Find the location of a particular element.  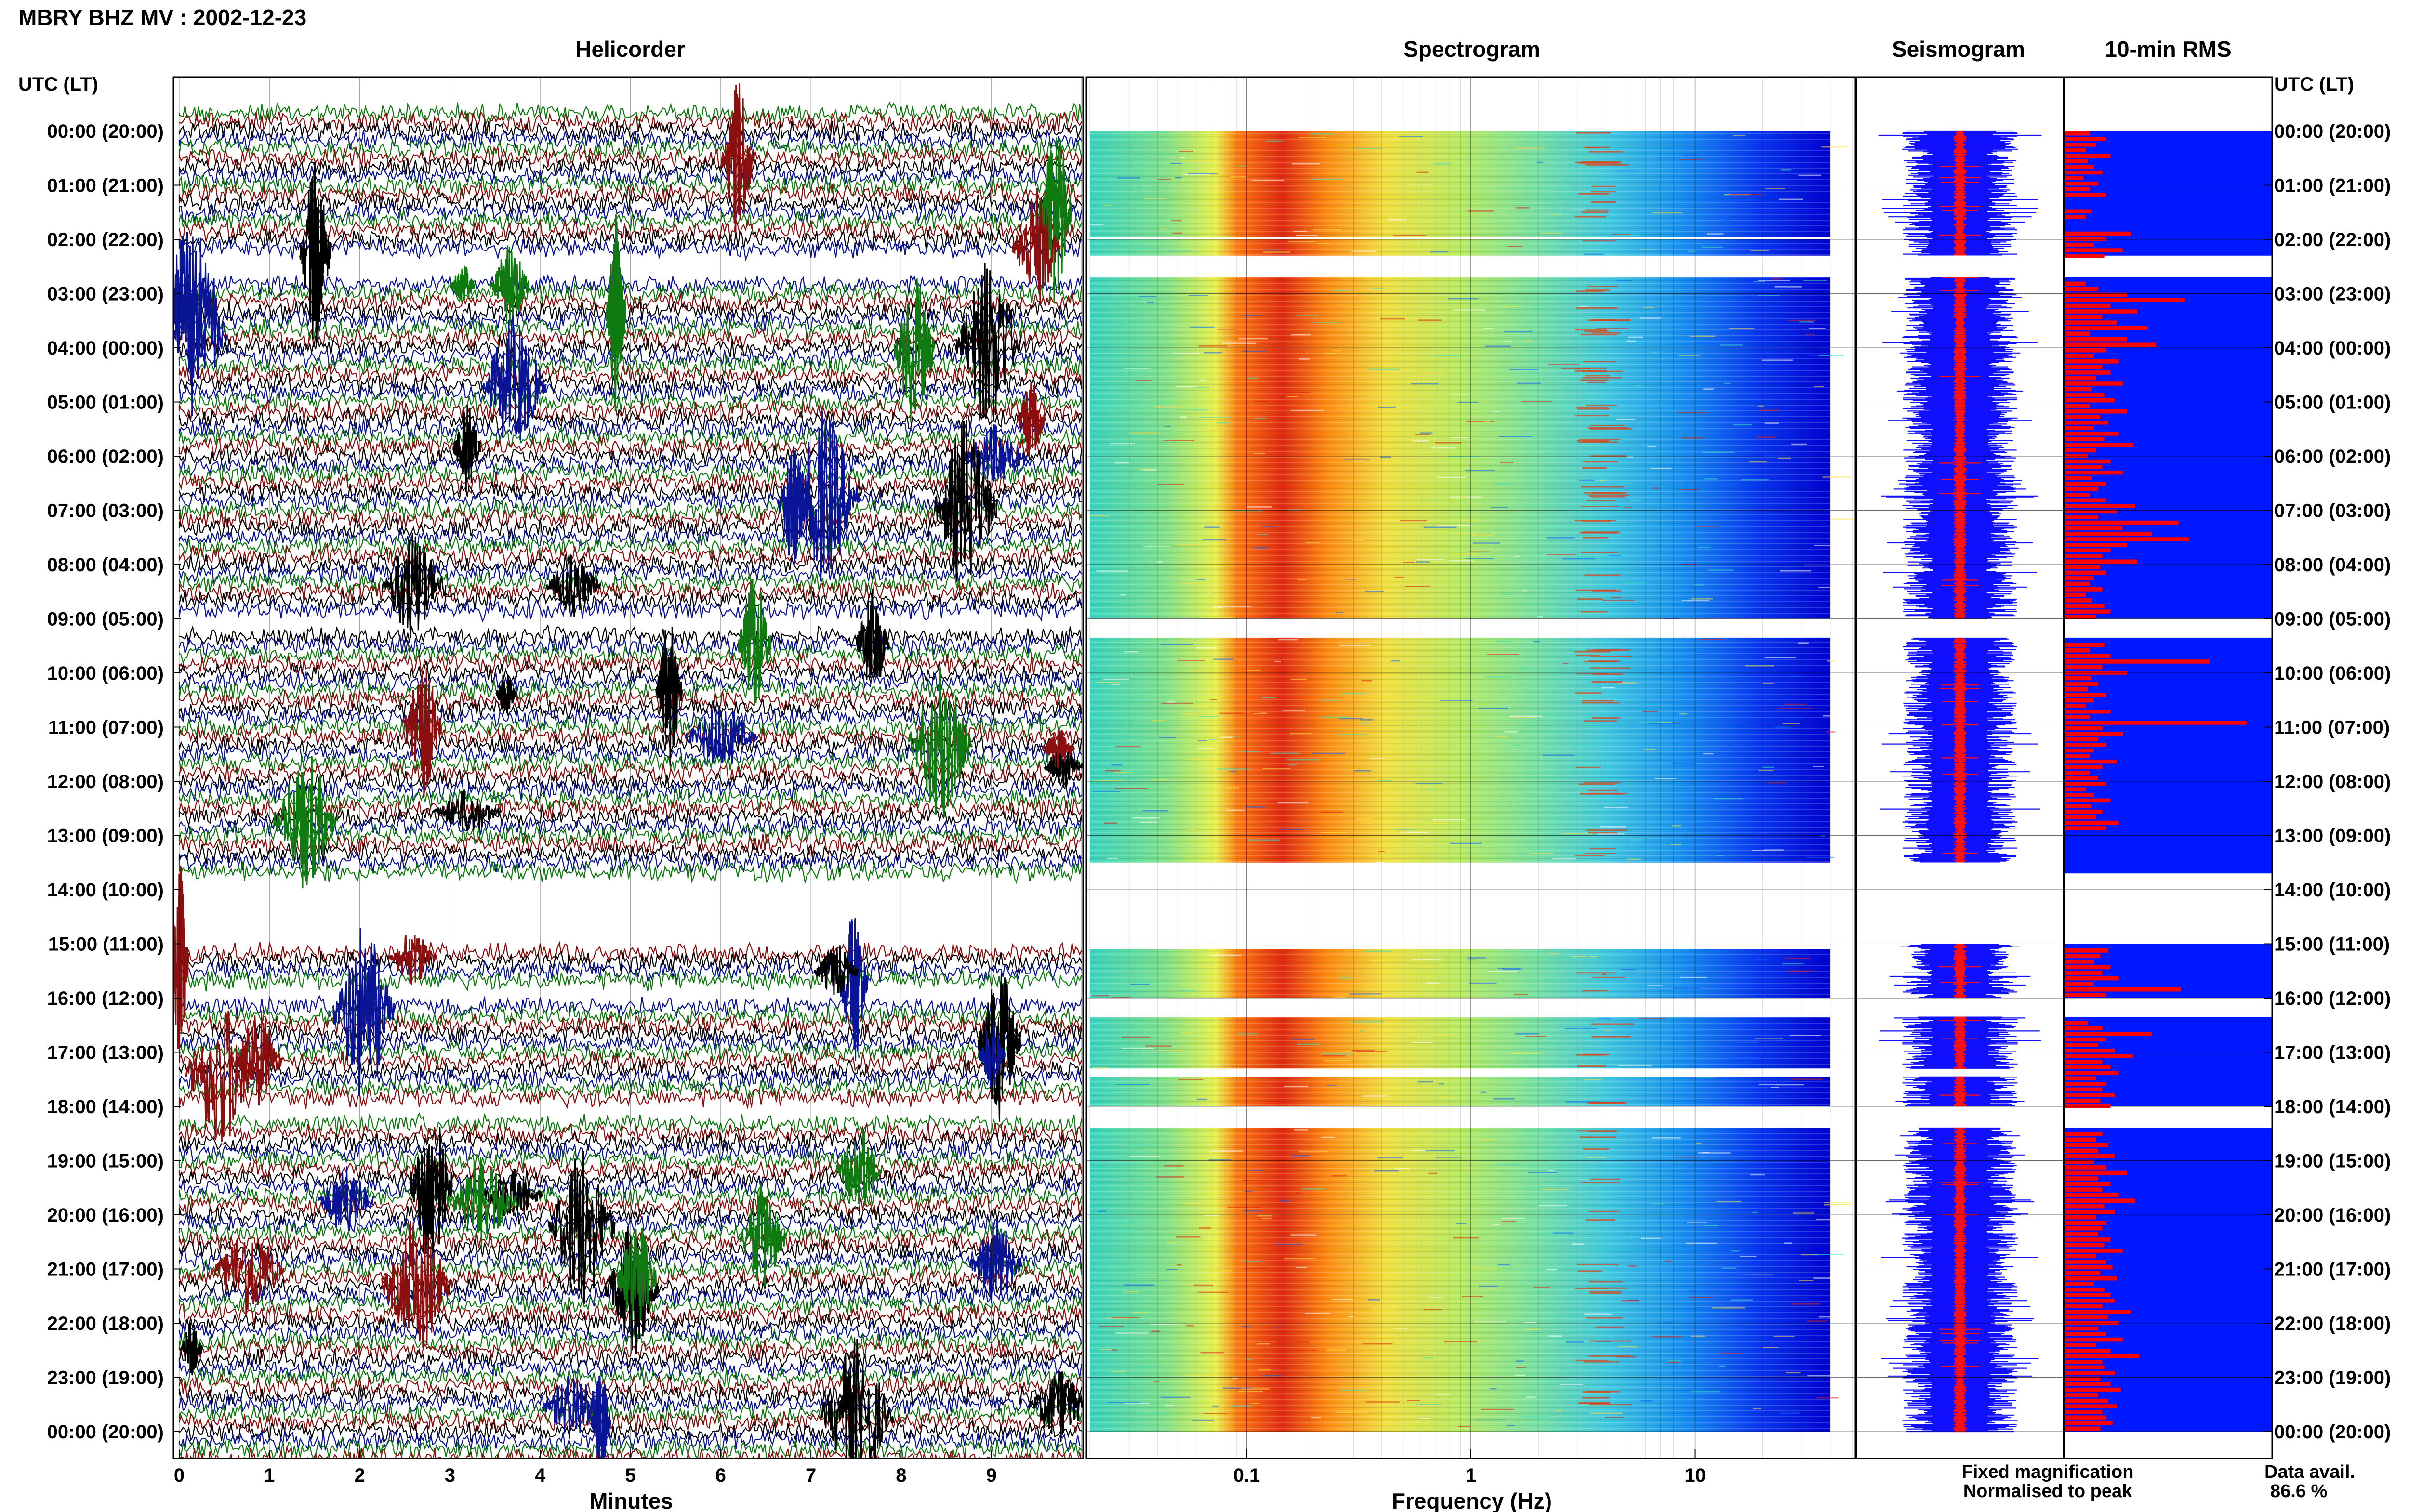

time-label-right: 11:00 (07:00) is located at coordinates (2332, 727).